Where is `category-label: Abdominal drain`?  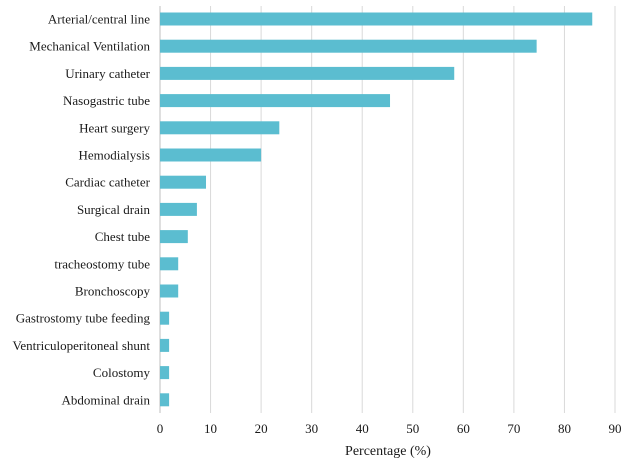
category-label: Abdominal drain is located at coordinates (106, 399).